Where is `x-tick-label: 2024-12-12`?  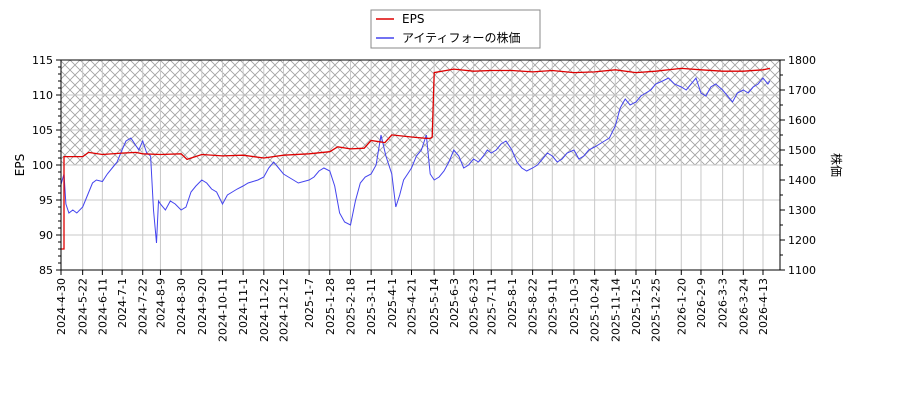 x-tick-label: 2024-12-12 is located at coordinates (284, 310).